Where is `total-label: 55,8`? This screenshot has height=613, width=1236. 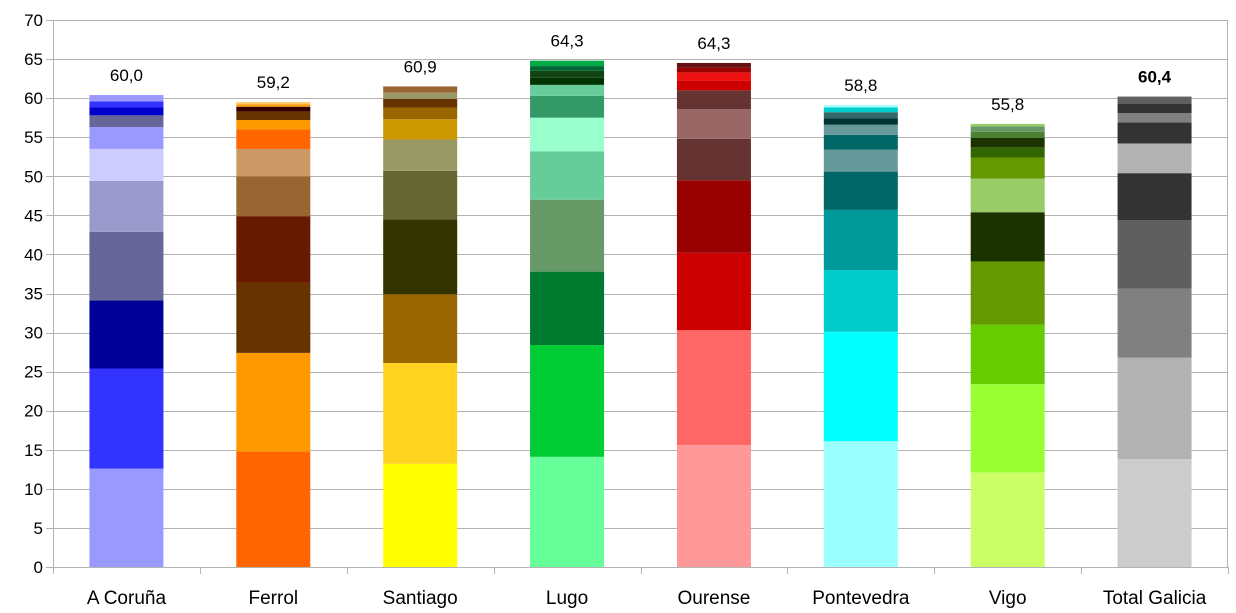 total-label: 55,8 is located at coordinates (1007, 104).